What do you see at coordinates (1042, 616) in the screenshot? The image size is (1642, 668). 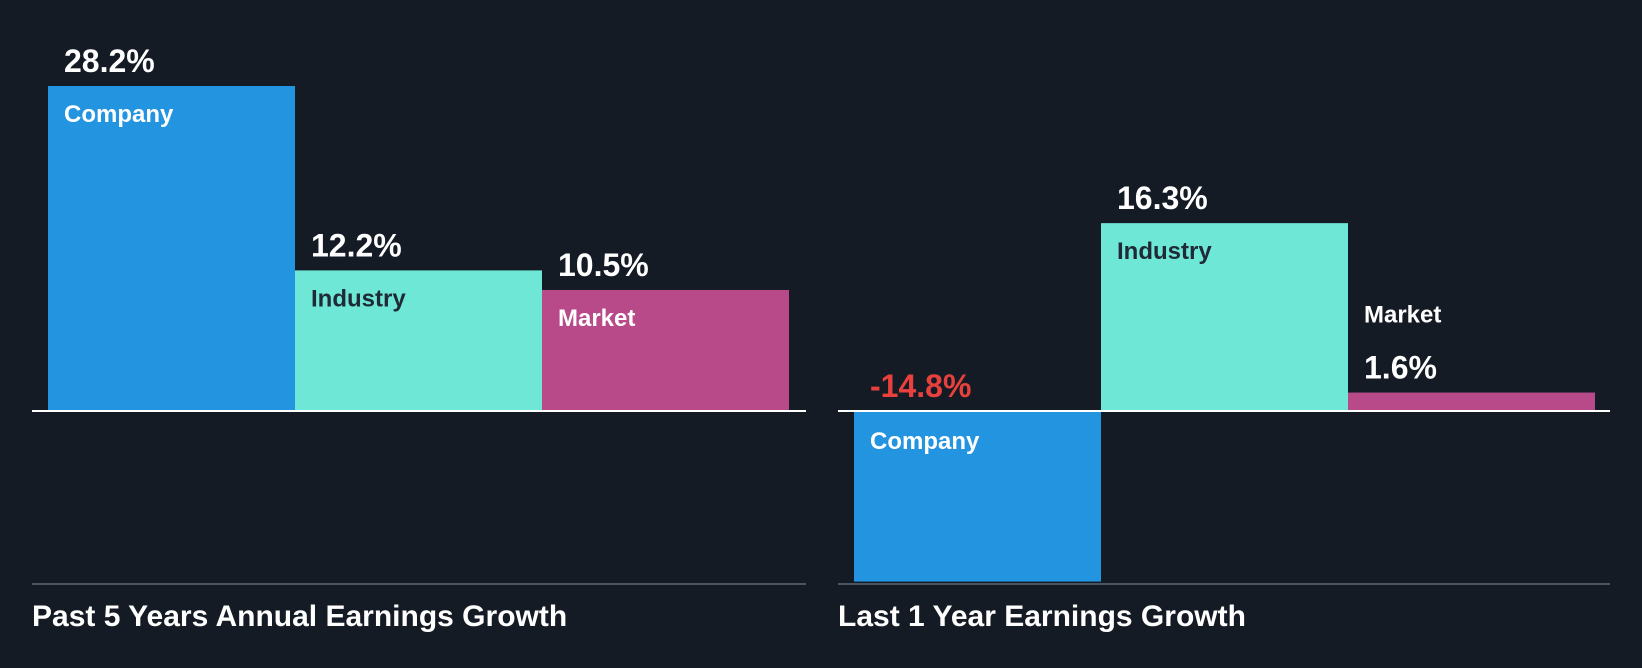 I see `chart-title: Last 1 Year Earnings Growth` at bounding box center [1042, 616].